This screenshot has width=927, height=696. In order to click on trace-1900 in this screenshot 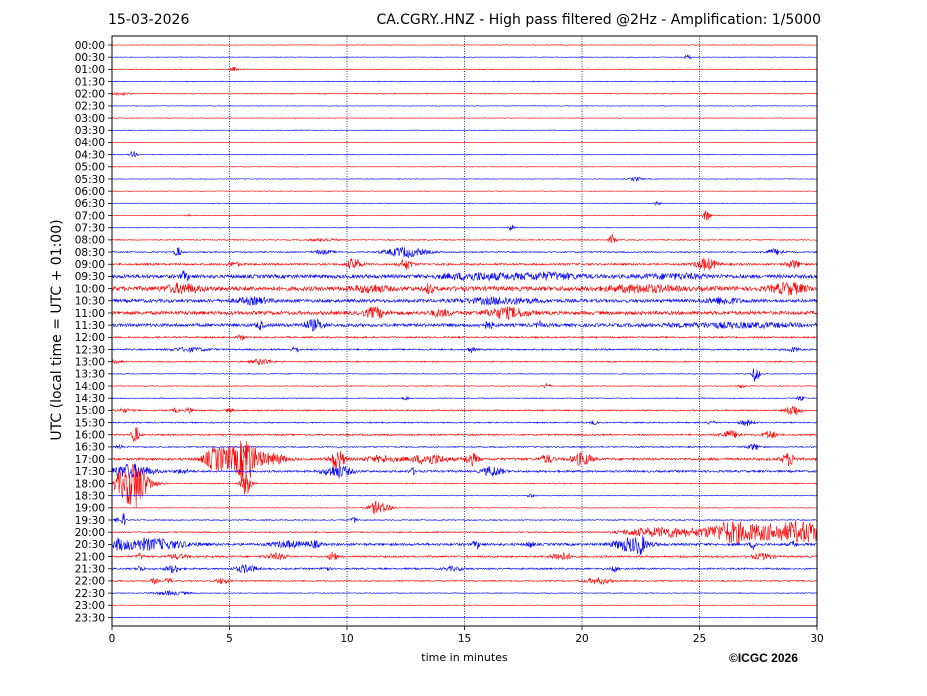, I will do `click(464, 507)`.